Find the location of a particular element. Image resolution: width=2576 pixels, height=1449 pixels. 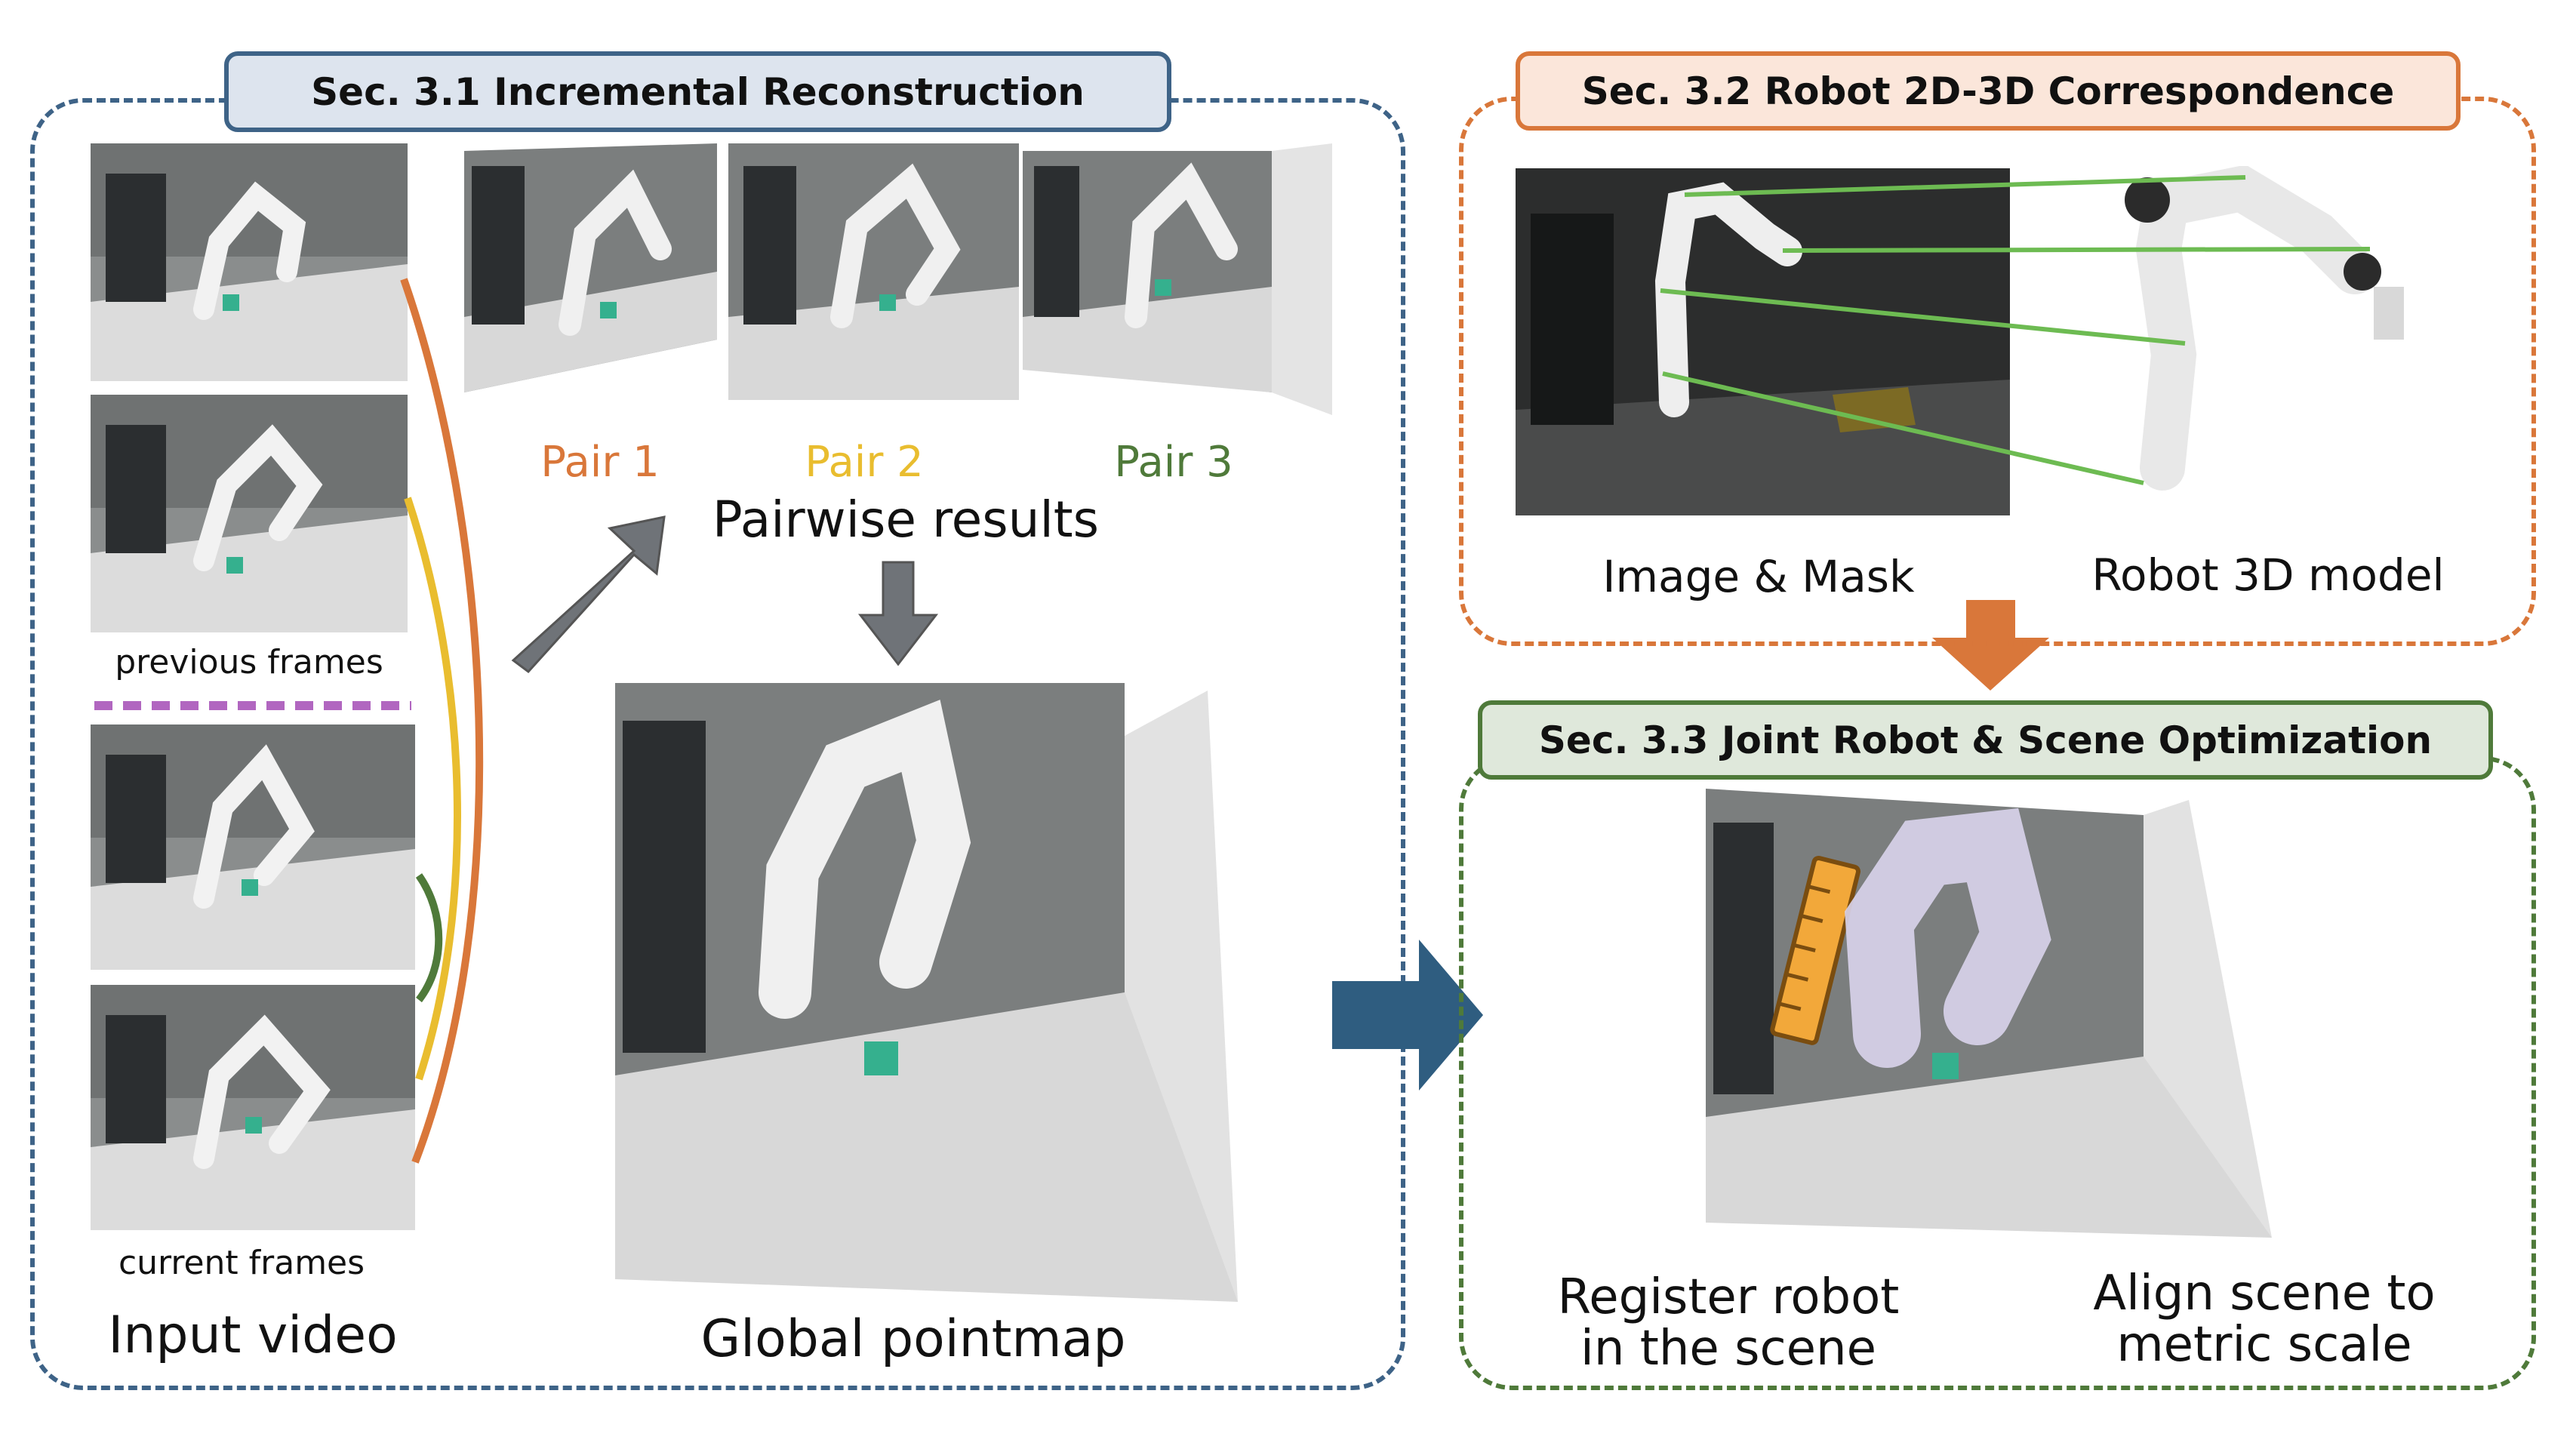

pair-2-pointmap is located at coordinates (873, 277).